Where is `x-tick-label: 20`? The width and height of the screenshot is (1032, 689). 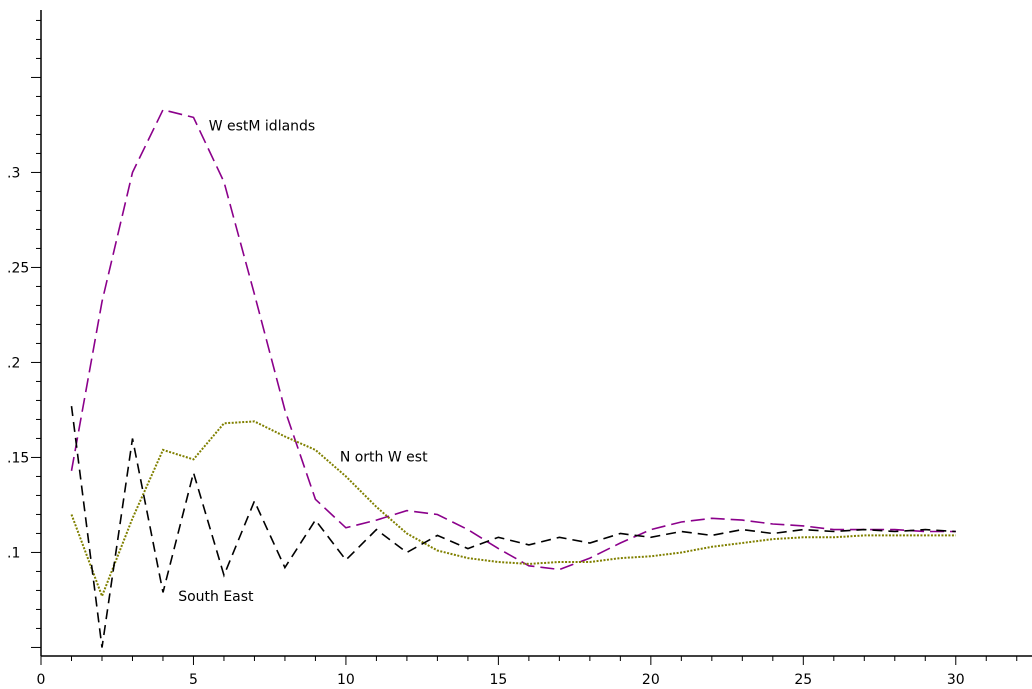
x-tick-label: 20 is located at coordinates (651, 680).